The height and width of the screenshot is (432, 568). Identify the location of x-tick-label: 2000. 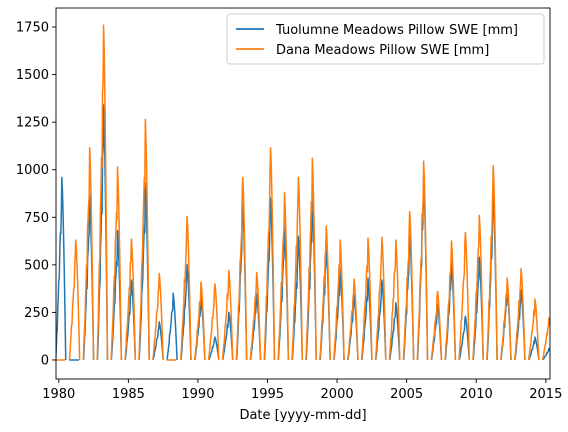
(337, 394).